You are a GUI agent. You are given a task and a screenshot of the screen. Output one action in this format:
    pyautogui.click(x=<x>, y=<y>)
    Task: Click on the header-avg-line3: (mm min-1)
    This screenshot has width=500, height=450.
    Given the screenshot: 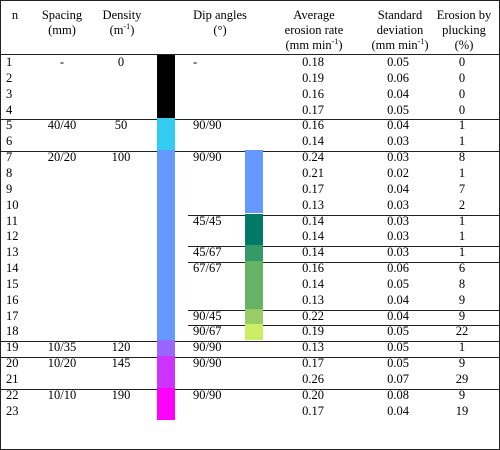 What is the action you would take?
    pyautogui.click(x=314, y=45)
    